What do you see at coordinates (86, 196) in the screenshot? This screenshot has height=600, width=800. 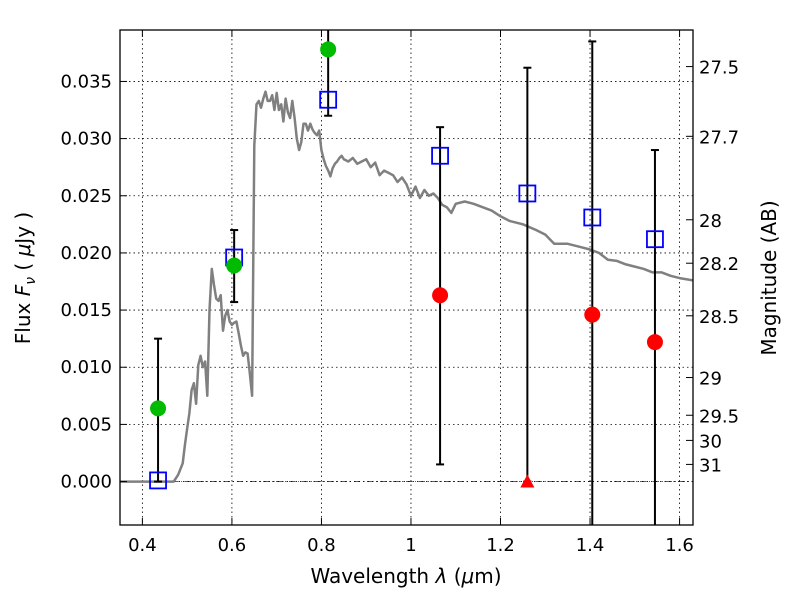 I see `y-tick-label: 0.025` at bounding box center [86, 196].